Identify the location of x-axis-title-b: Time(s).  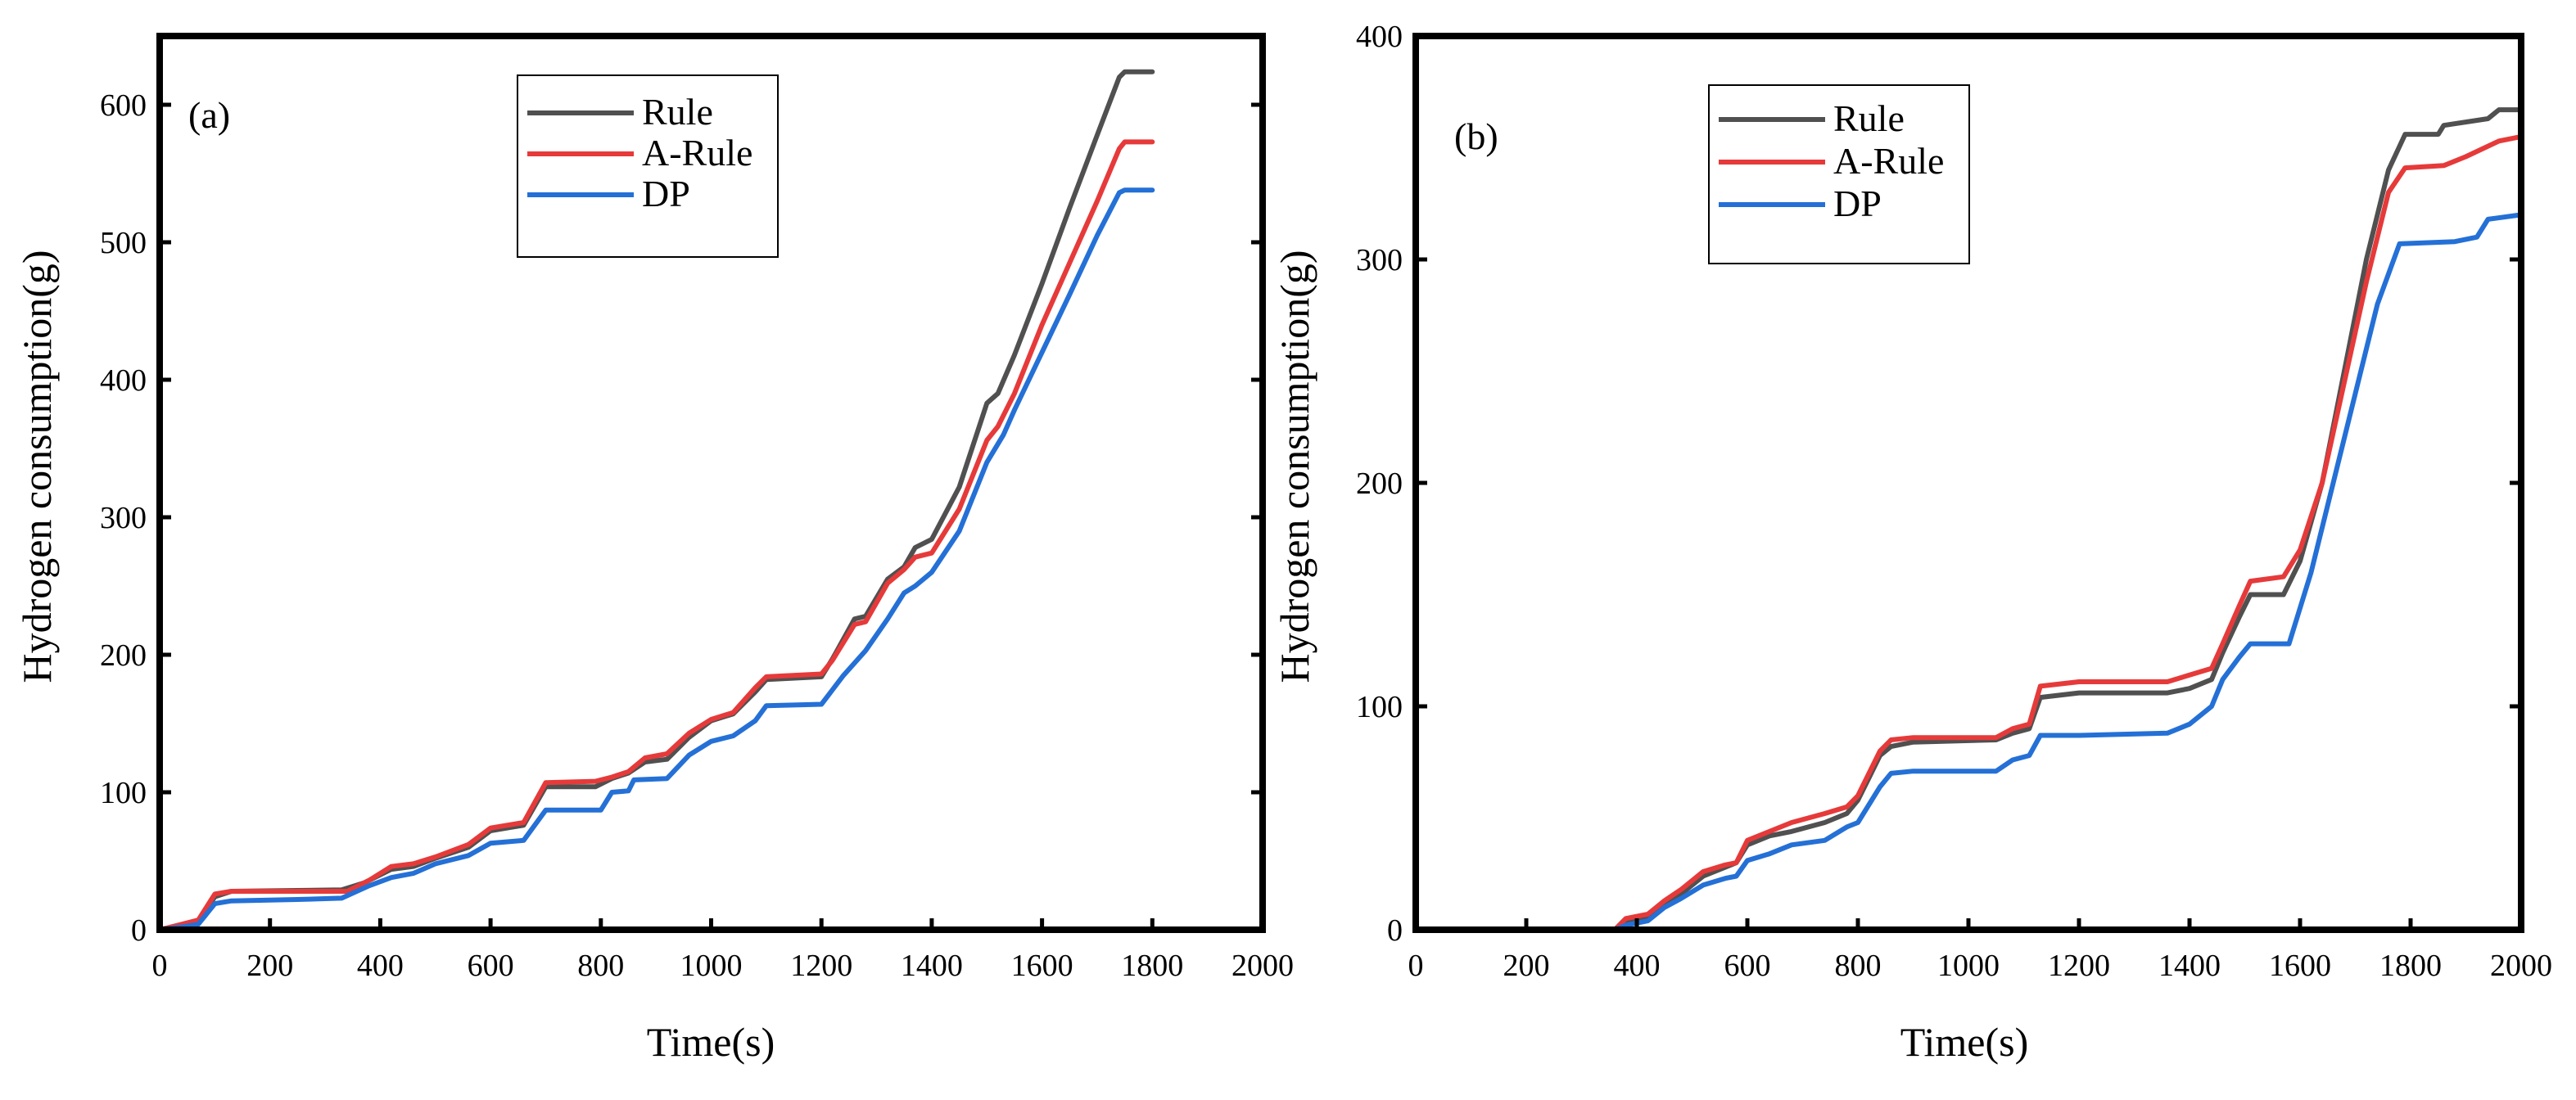
(1964, 1042).